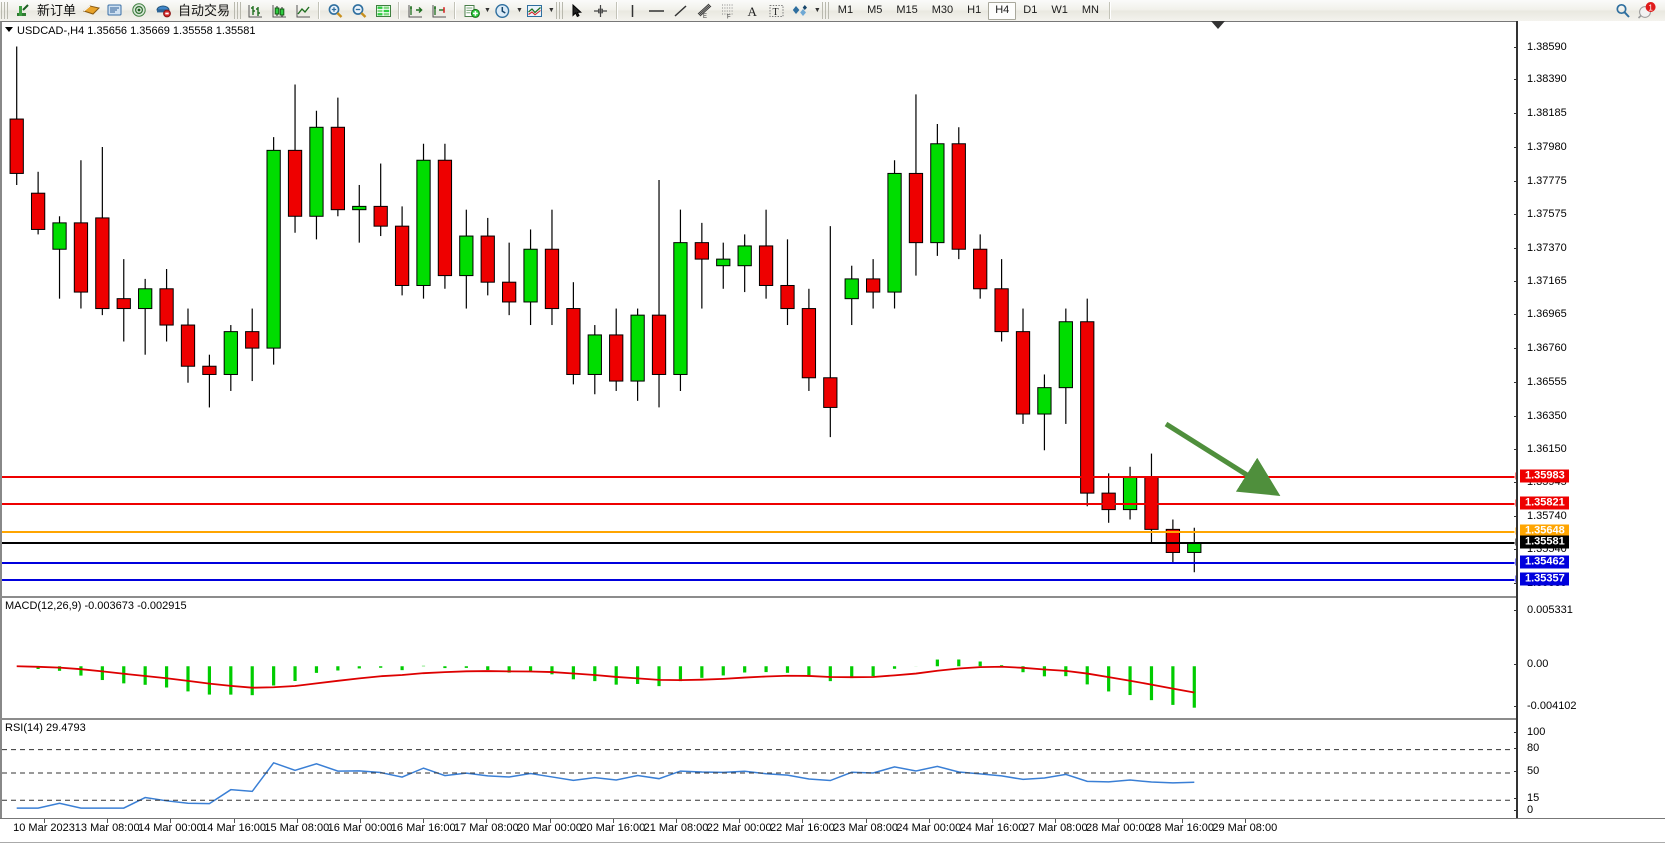 This screenshot has height=843, width=1665. I want to click on bar-chart-button, so click(255, 10).